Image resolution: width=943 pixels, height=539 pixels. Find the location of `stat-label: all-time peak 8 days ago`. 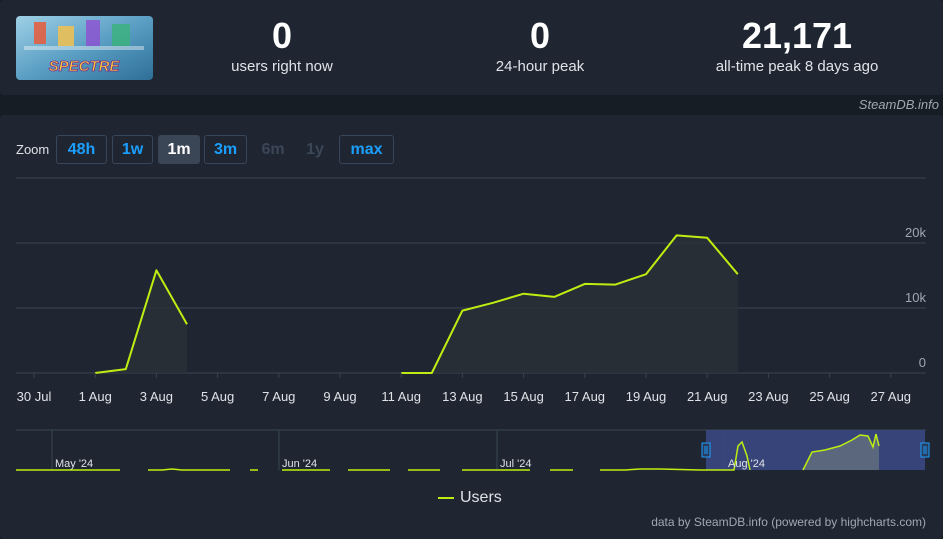

stat-label: all-time peak 8 days ago is located at coordinates (797, 66).